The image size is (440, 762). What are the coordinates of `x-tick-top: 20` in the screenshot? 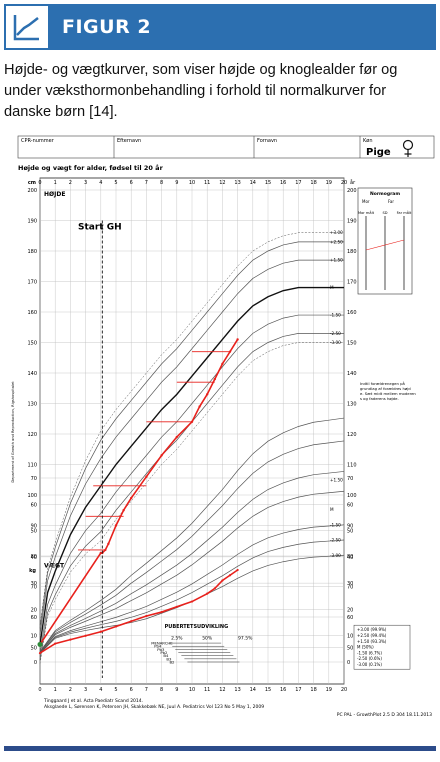 It's located at (344, 183).